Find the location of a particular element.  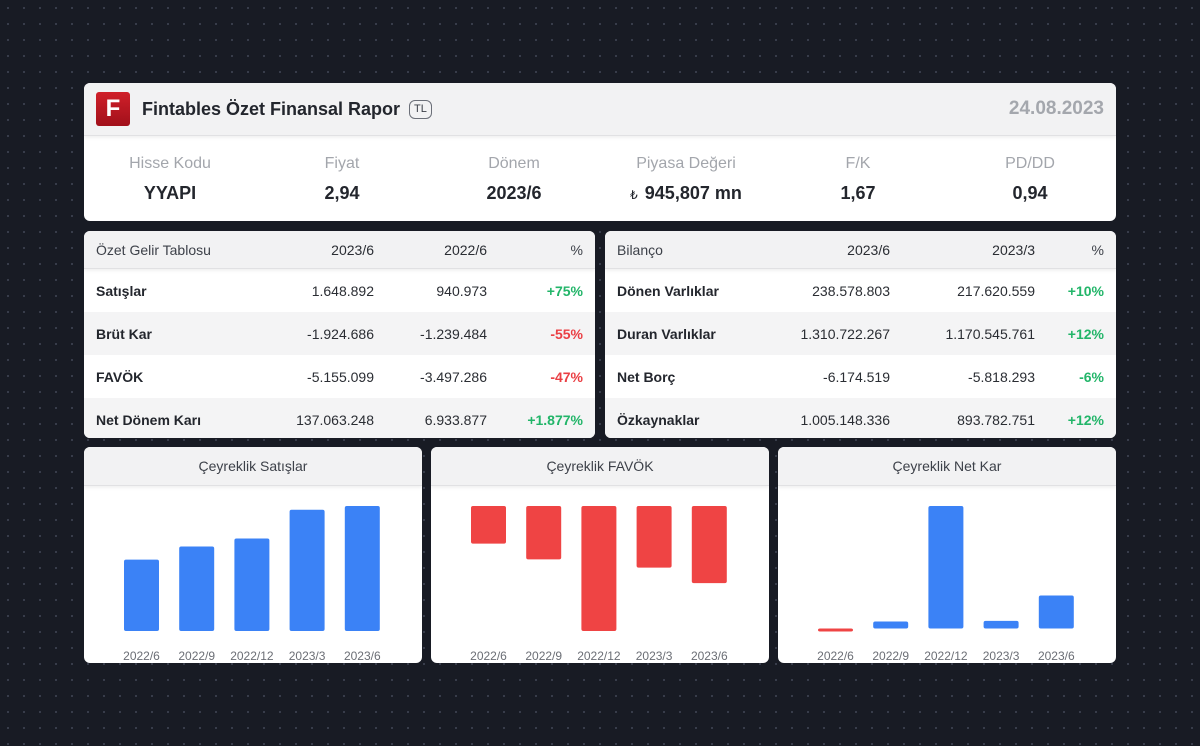

metric-label: F/K is located at coordinates (858, 163).